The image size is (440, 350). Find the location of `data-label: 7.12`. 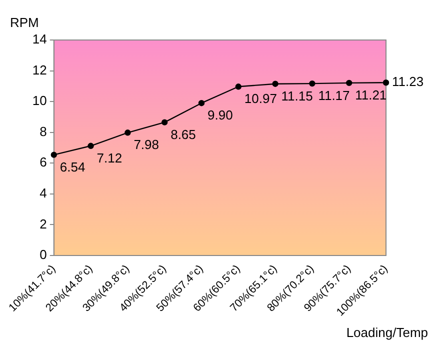

data-label: 7.12 is located at coordinates (109, 158).